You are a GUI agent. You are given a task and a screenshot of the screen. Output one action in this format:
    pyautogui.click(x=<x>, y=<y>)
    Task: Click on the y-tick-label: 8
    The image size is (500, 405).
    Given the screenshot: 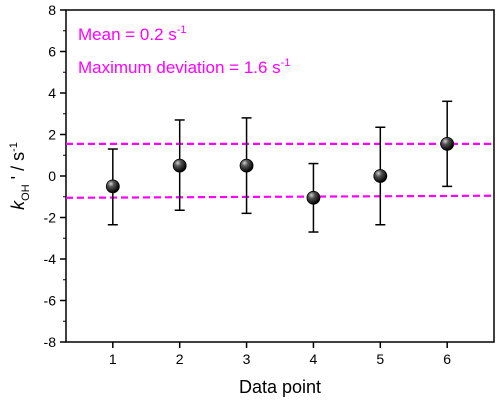 What is the action you would take?
    pyautogui.click(x=52, y=10)
    